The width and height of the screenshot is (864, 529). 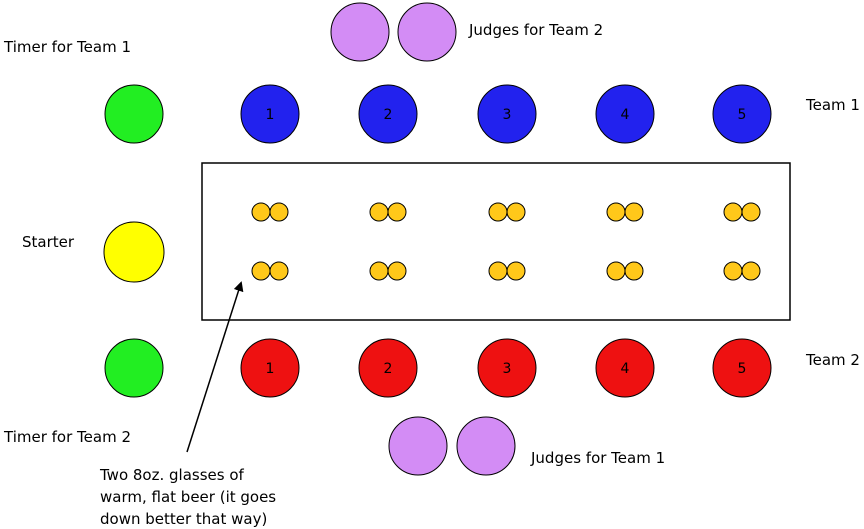 What do you see at coordinates (48, 242) in the screenshot?
I see `starter-label: Starter` at bounding box center [48, 242].